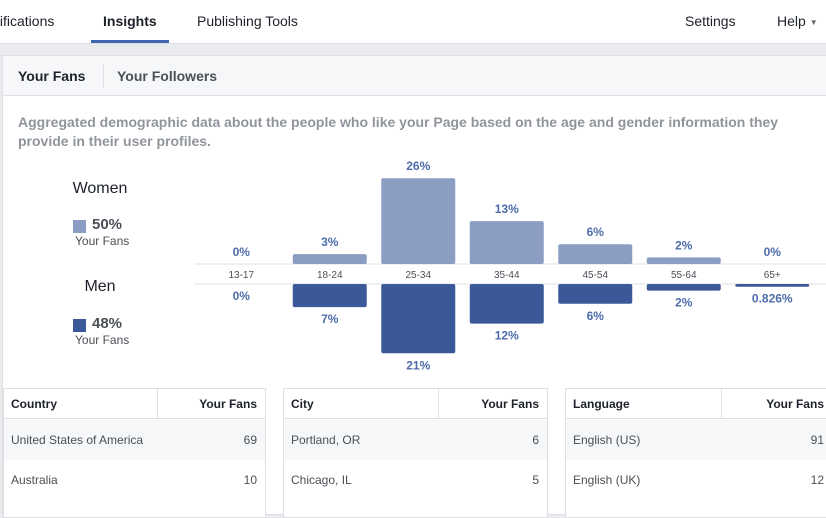 Image resolution: width=826 pixels, height=518 pixels. Describe the element at coordinates (710, 21) in the screenshot. I see `nav-settings: Settings` at that location.